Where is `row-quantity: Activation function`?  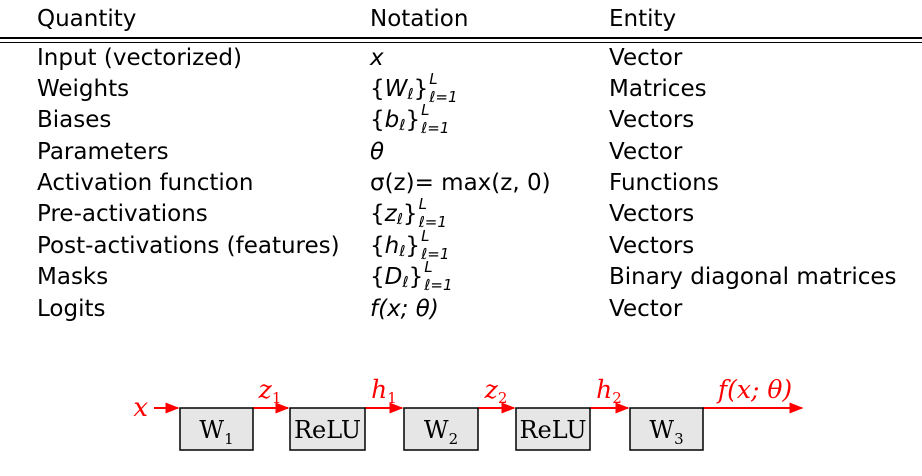 row-quantity: Activation function is located at coordinates (145, 183).